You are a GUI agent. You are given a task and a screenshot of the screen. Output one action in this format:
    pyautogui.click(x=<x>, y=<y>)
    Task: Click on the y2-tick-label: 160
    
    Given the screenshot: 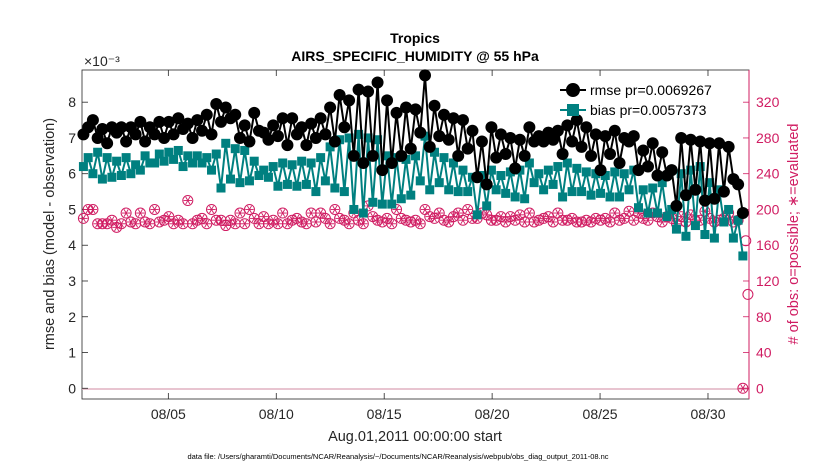 What is the action you would take?
    pyautogui.click(x=768, y=245)
    